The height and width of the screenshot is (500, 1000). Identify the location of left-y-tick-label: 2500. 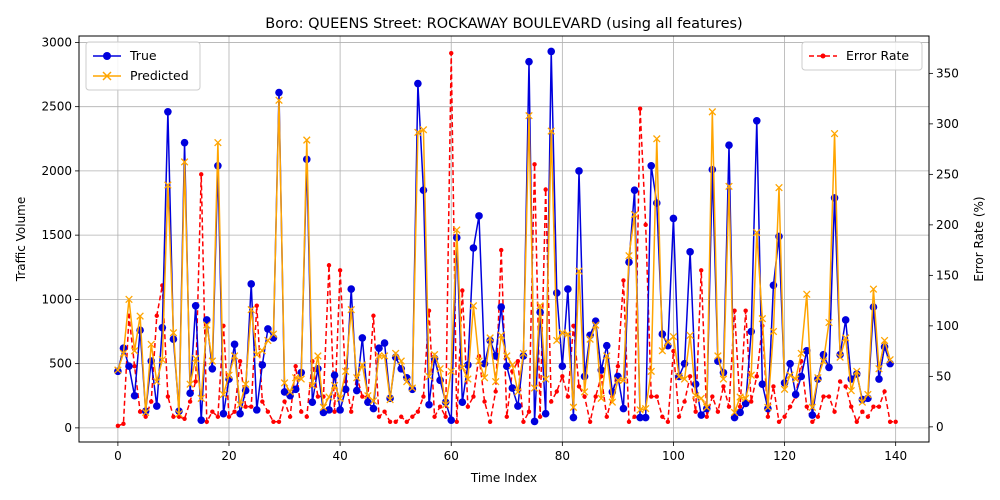
(56, 107).